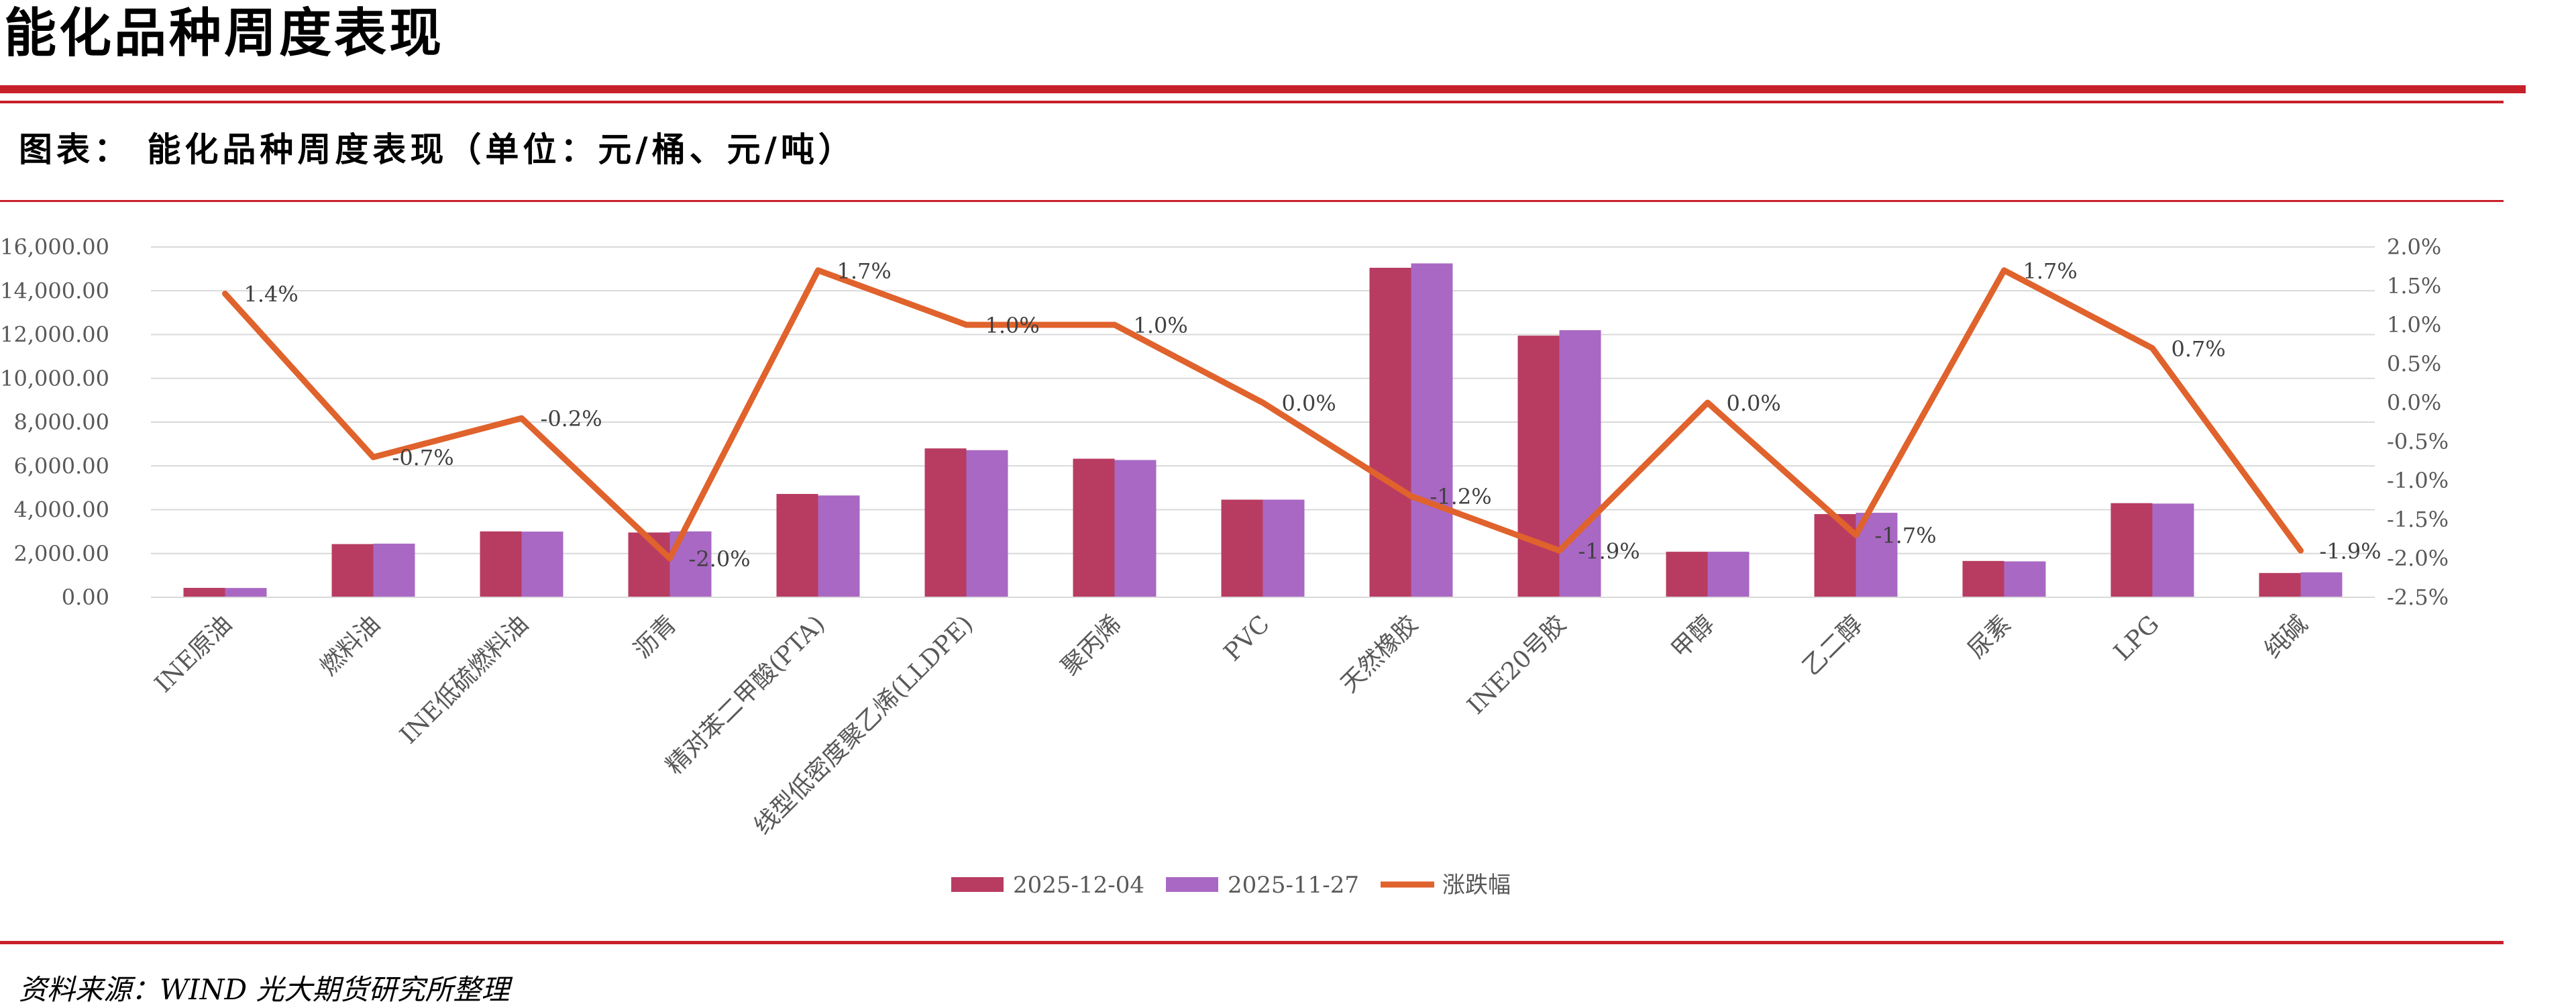 This screenshot has width=2576, height=1006. Describe the element at coordinates (224, 33) in the screenshot. I see `page-title: 能化品种周度表现` at that location.